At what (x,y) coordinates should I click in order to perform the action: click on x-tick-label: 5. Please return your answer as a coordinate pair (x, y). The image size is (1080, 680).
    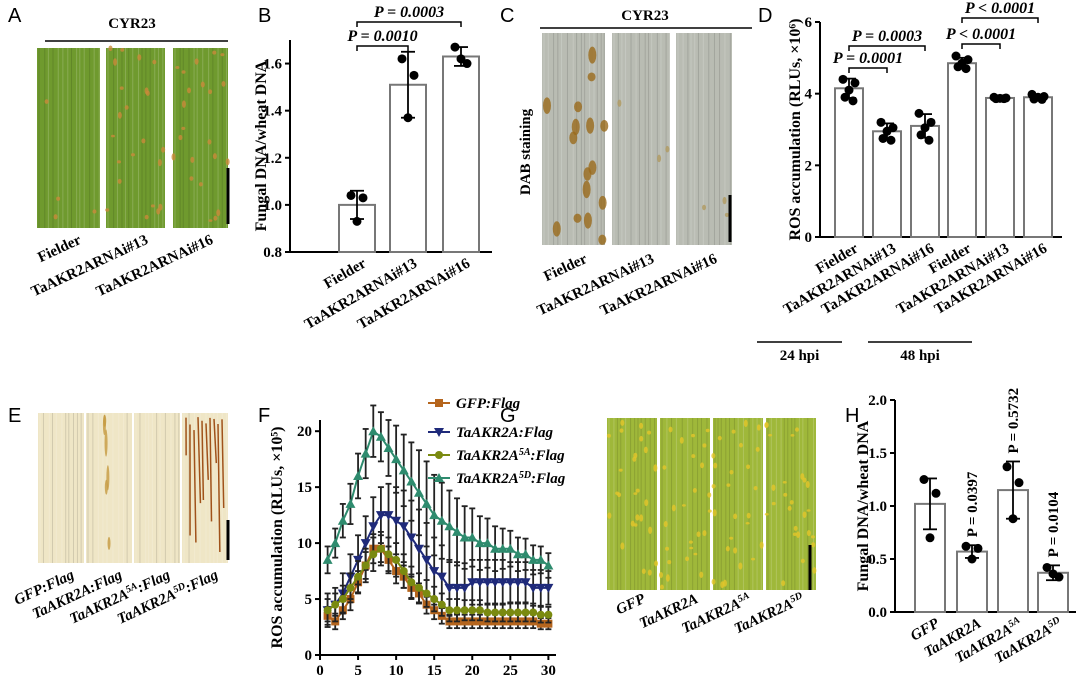
    Looking at the image, I should click on (358, 671).